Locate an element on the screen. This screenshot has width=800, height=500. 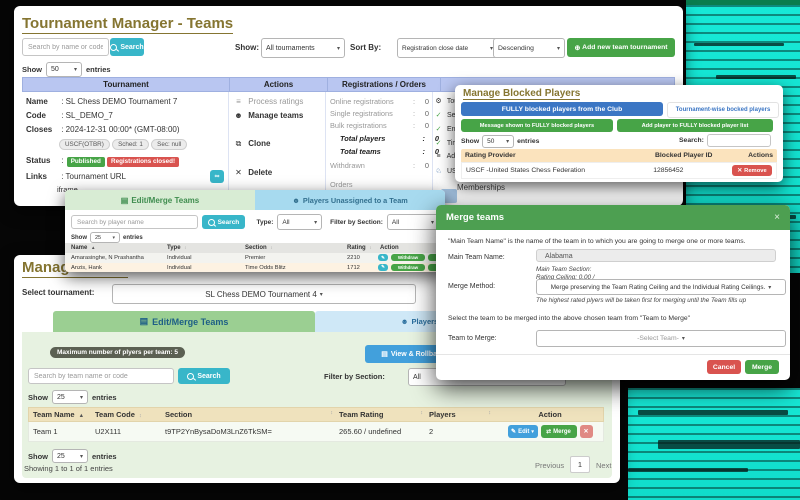
background-teal-window-bottom is located at coordinates (714, 444).